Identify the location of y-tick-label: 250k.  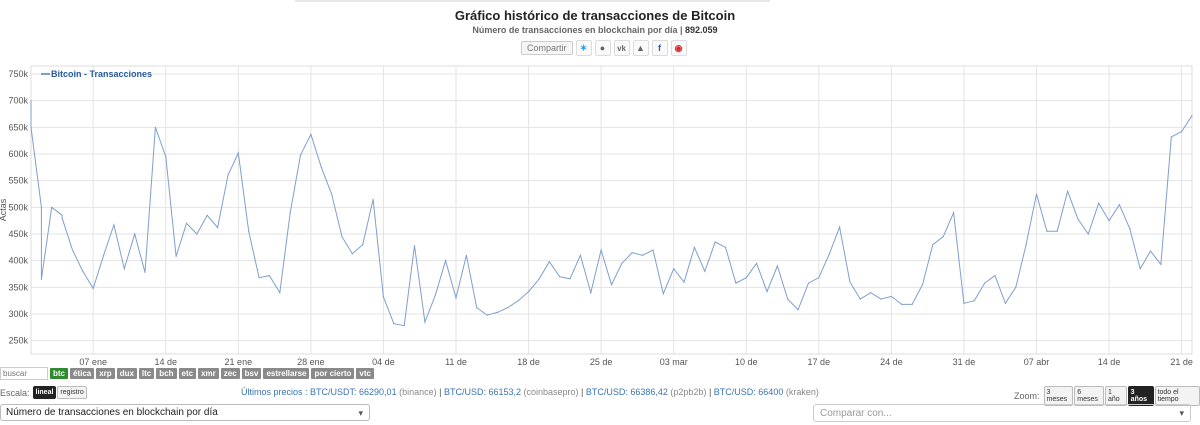
(18, 341).